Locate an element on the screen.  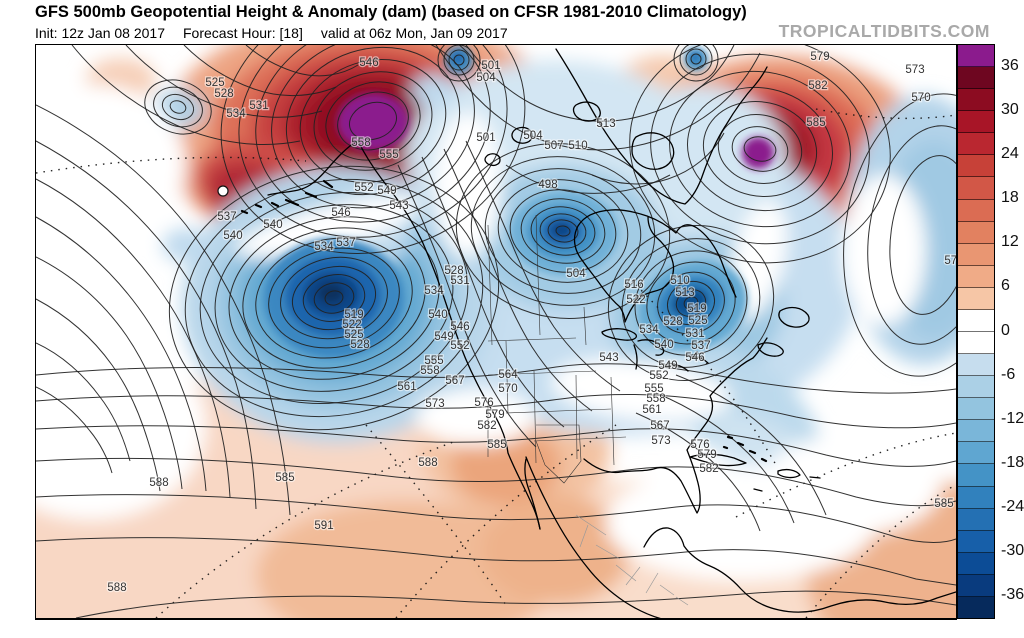
colorbar-tick-label: -30 is located at coordinates (1012, 550).